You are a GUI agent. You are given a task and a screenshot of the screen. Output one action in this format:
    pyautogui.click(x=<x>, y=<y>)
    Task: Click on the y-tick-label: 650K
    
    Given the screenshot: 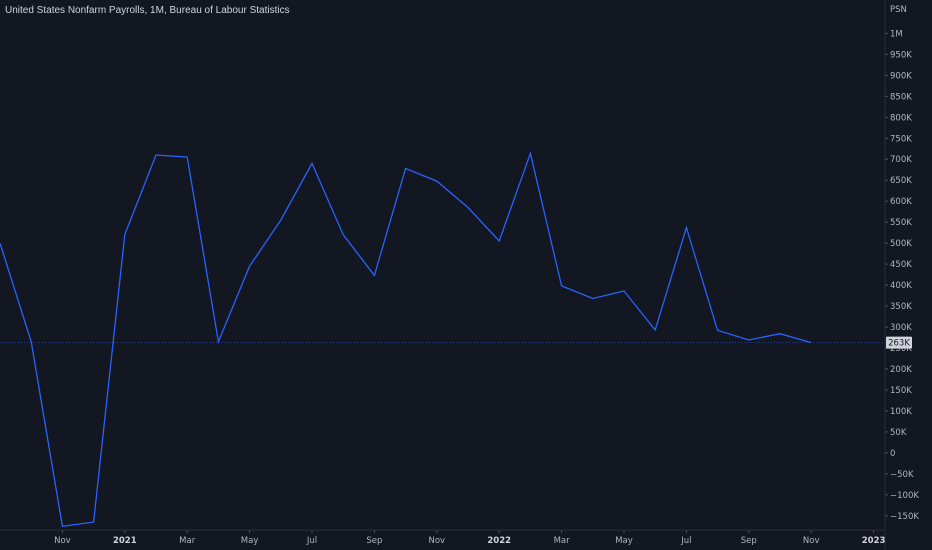 What is the action you would take?
    pyautogui.click(x=901, y=181)
    